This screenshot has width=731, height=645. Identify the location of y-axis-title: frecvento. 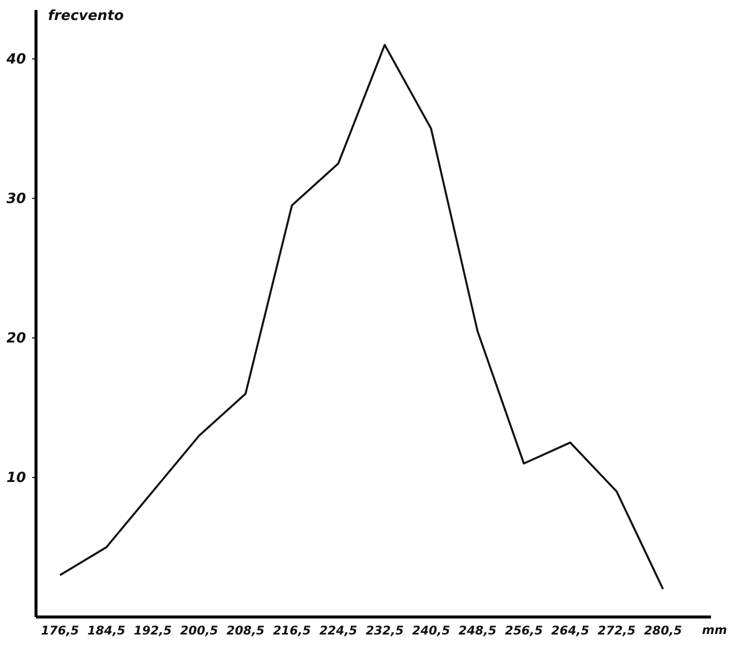
(86, 16).